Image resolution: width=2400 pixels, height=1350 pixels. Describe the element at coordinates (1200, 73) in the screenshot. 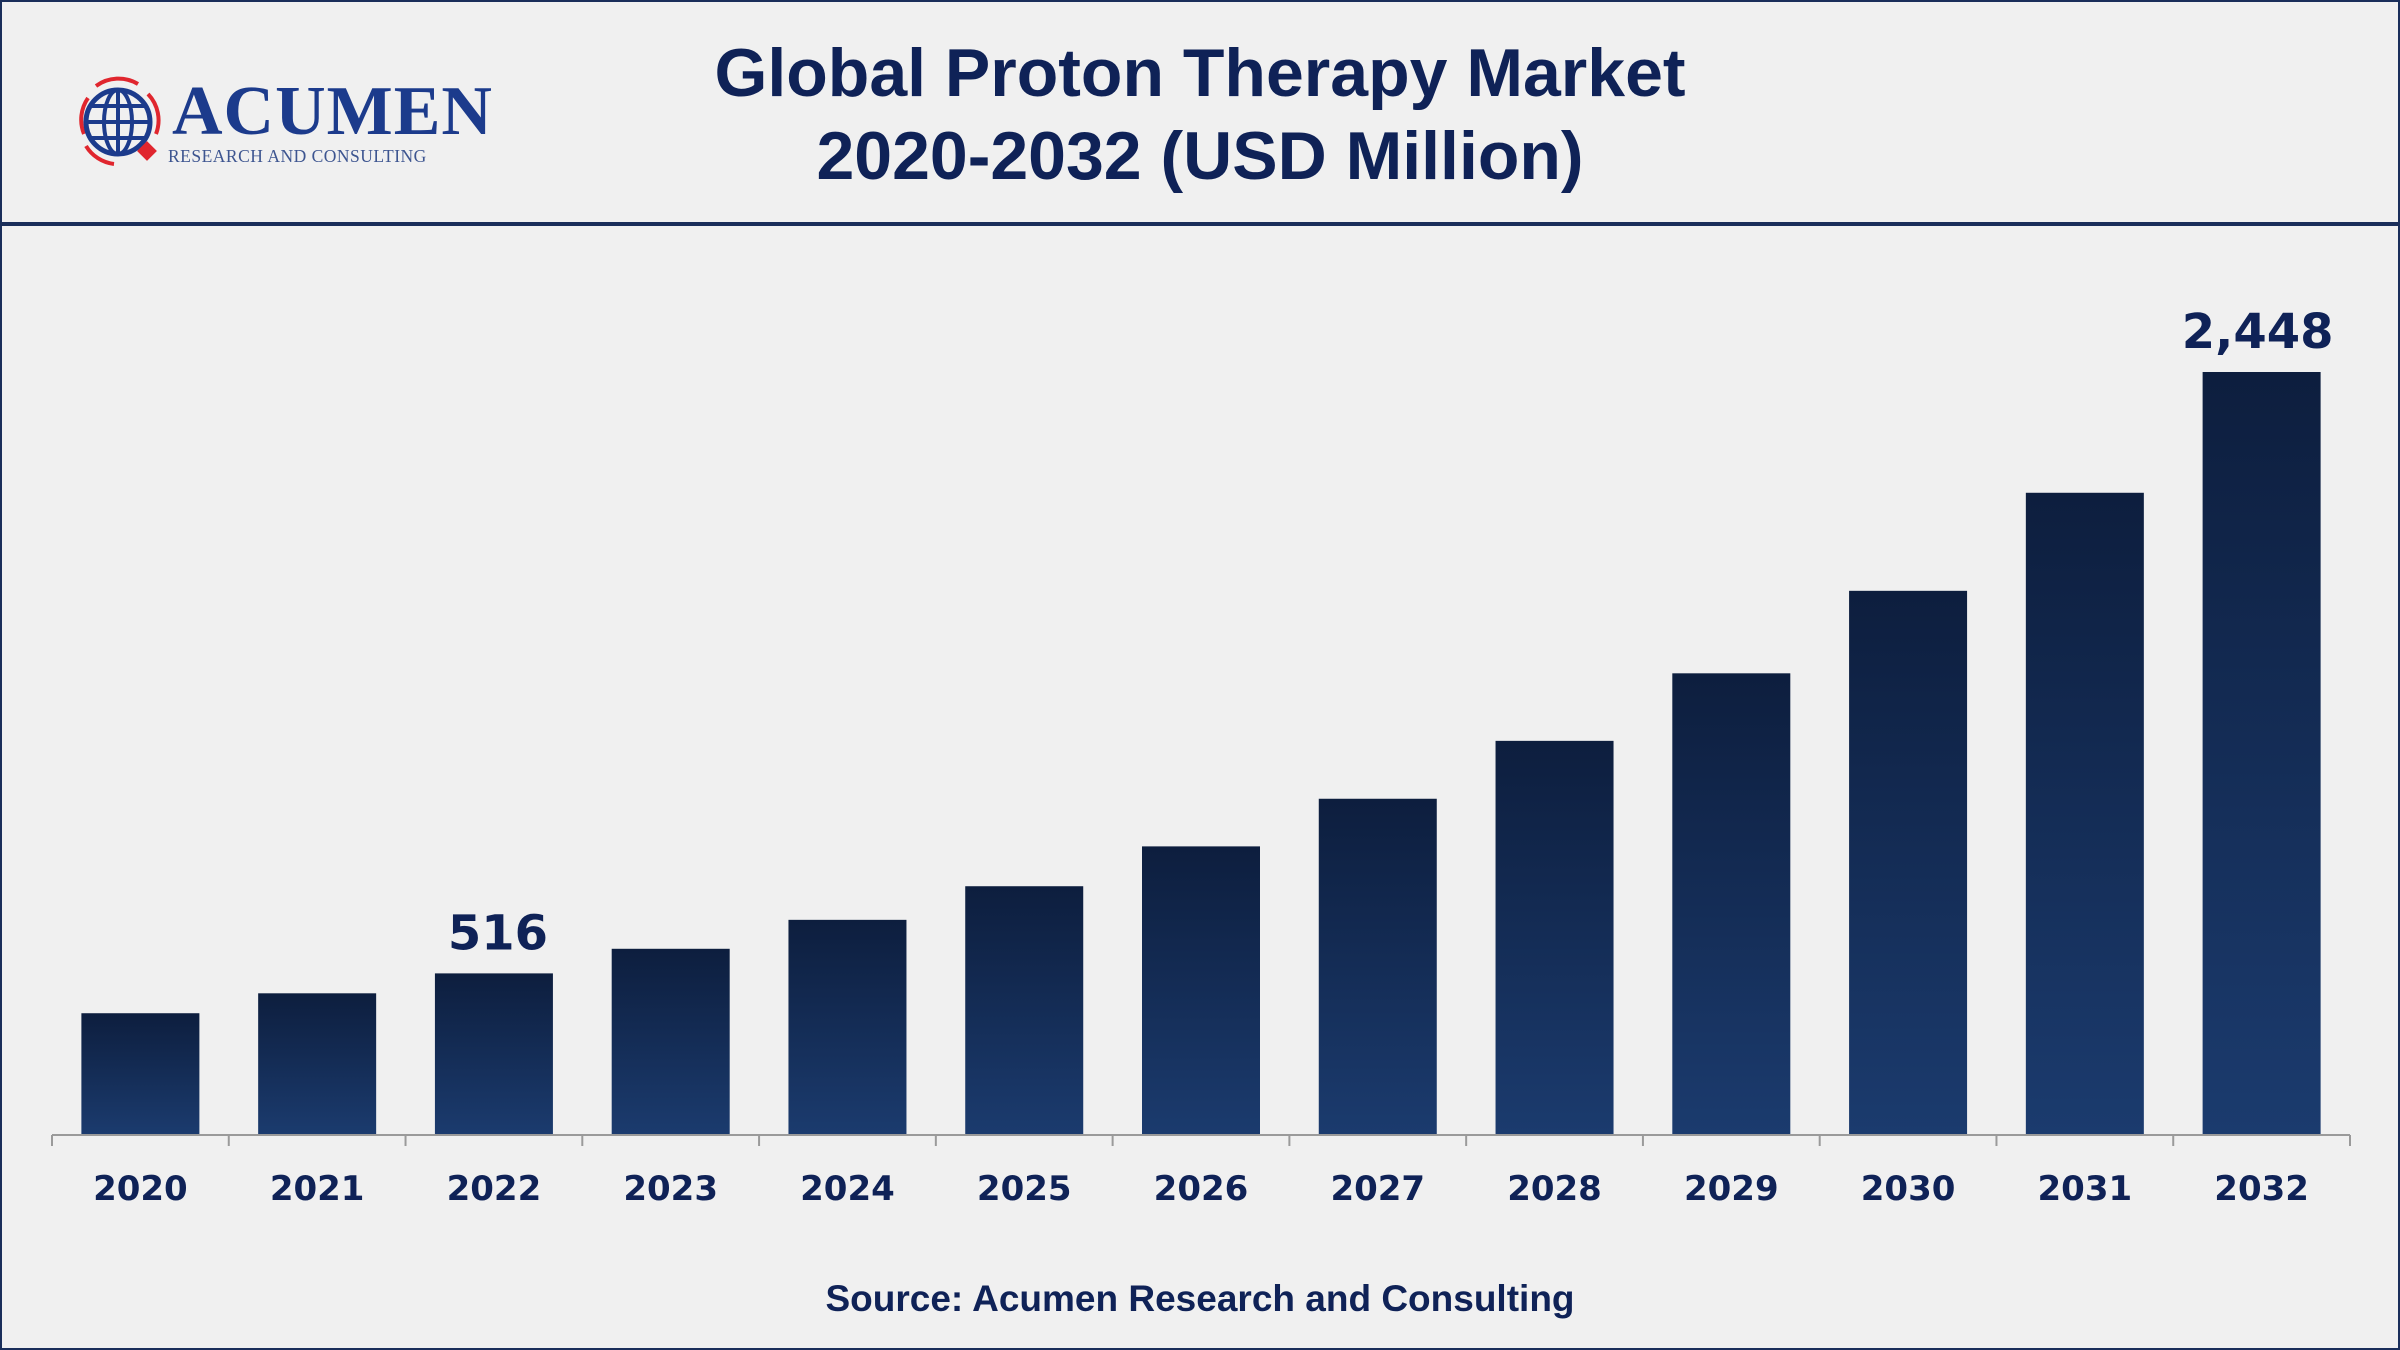

I see `chart-title-line1: Global Proton Therapy Market` at that location.